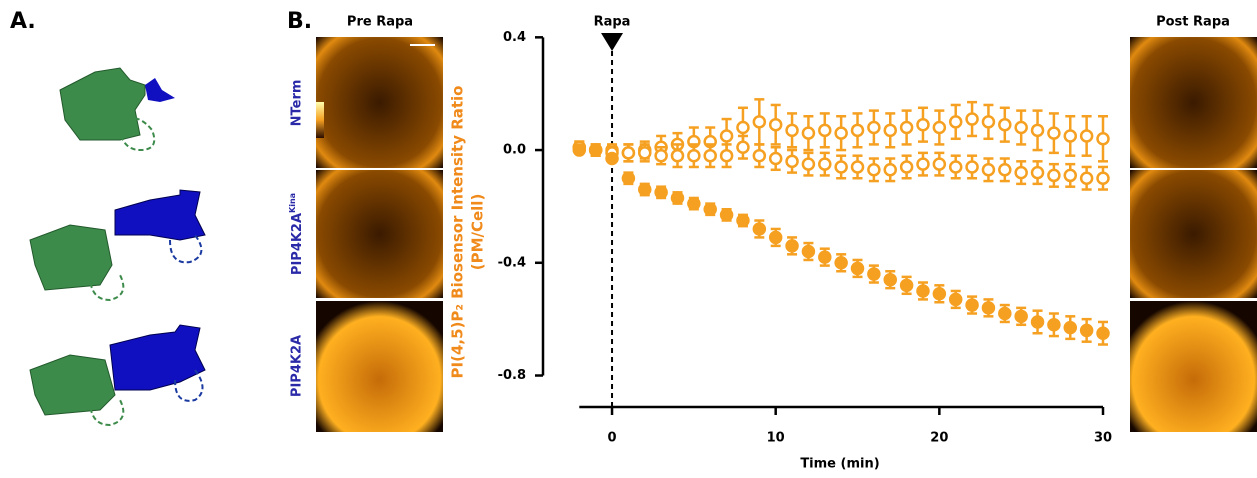 This screenshot has height=478, width=1257. Describe the element at coordinates (612, 22) in the screenshot. I see `annotation-label: Rapa` at that location.